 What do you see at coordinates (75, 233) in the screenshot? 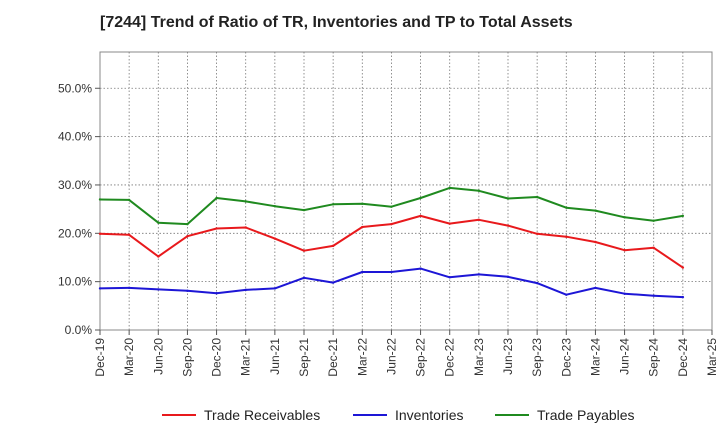
I see `y-tick-label: 20.0%` at bounding box center [75, 233].